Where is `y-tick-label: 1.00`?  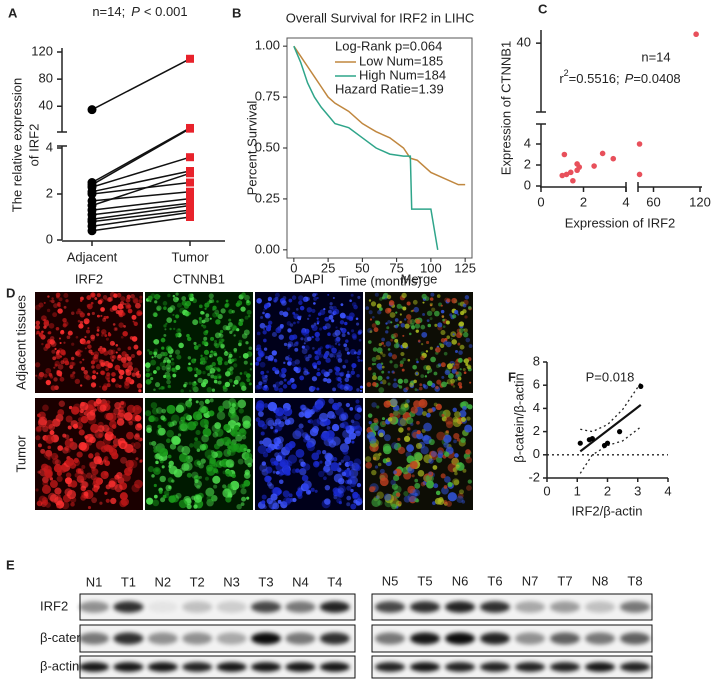 y-tick-label: 1.00 is located at coordinates (267, 45).